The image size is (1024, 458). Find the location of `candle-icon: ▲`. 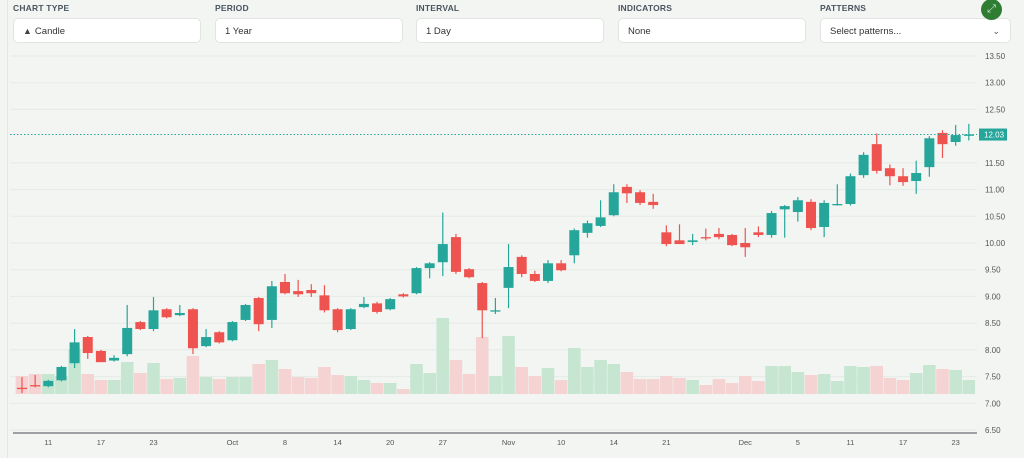

candle-icon: ▲ is located at coordinates (27, 31).